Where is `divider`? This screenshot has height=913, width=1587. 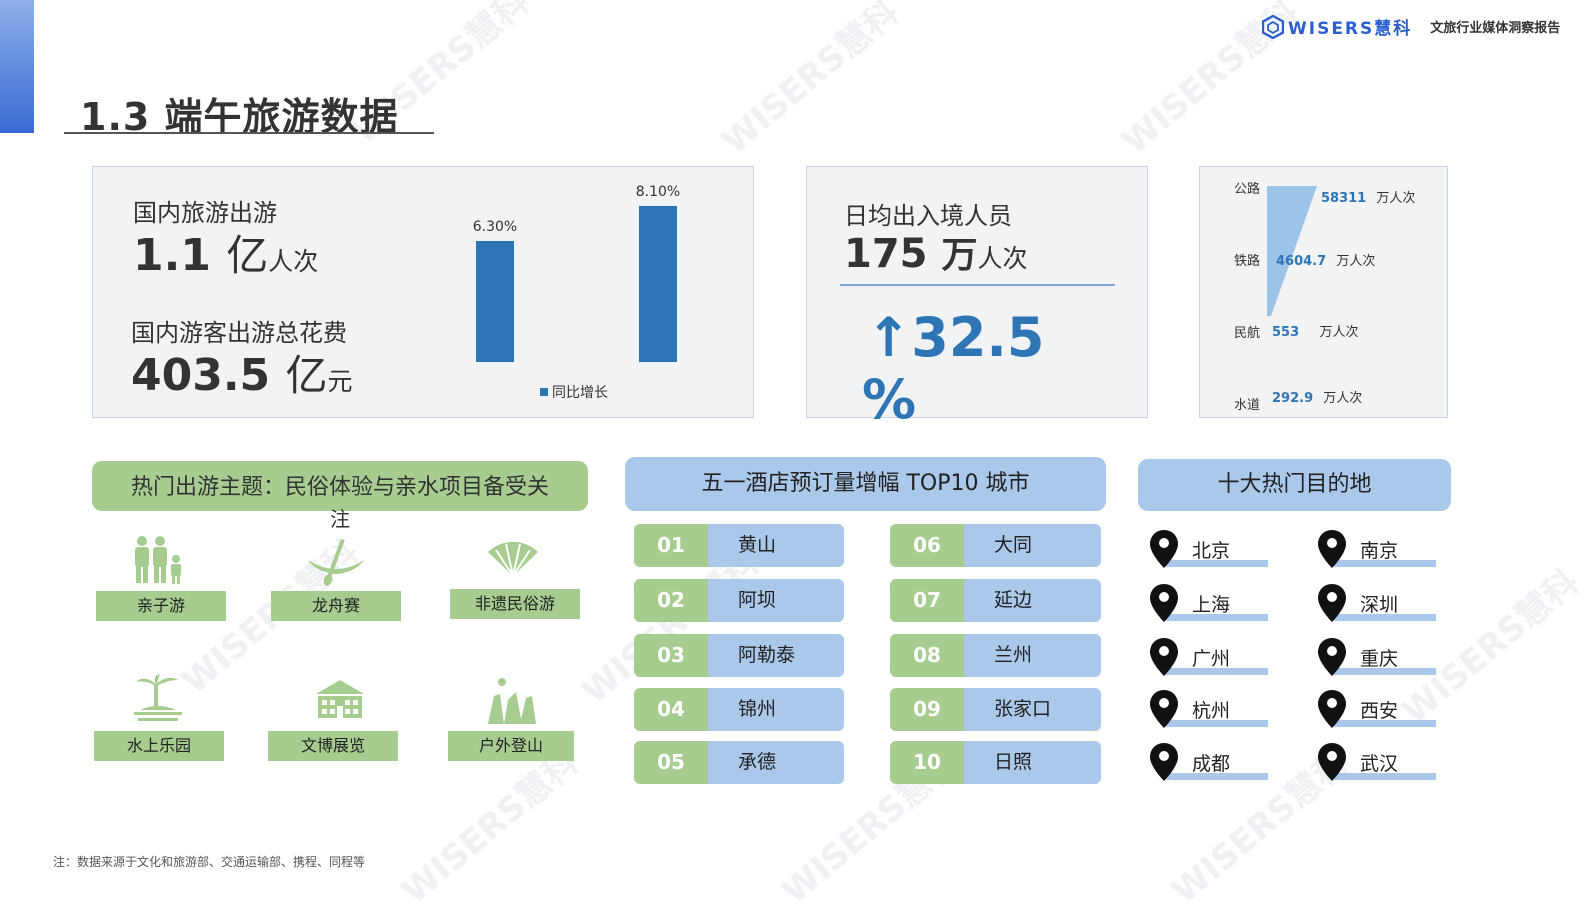 divider is located at coordinates (977, 285).